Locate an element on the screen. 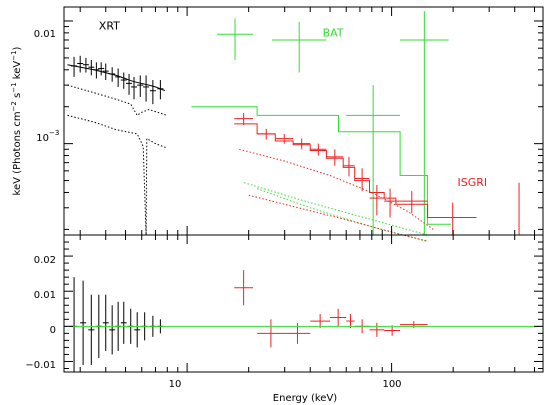 This screenshot has width=550, height=405. x-axis-label: Energy (keV) is located at coordinates (305, 398).